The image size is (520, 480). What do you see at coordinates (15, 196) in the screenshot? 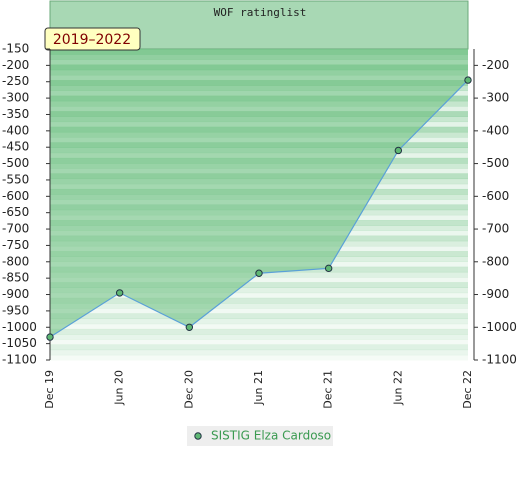
I see `y-tick-label: -600` at bounding box center [15, 196].